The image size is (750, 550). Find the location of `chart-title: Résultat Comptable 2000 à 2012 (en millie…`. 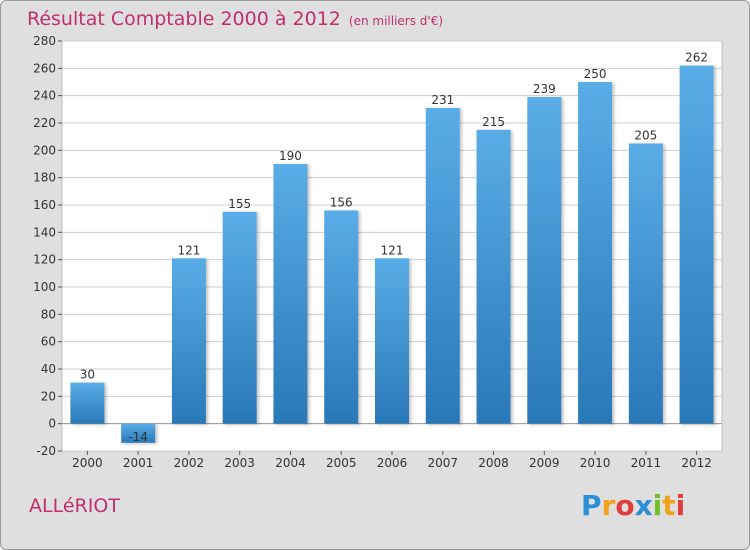

chart-title: Résultat Comptable 2000 à 2012 (en millie… is located at coordinates (235, 19).